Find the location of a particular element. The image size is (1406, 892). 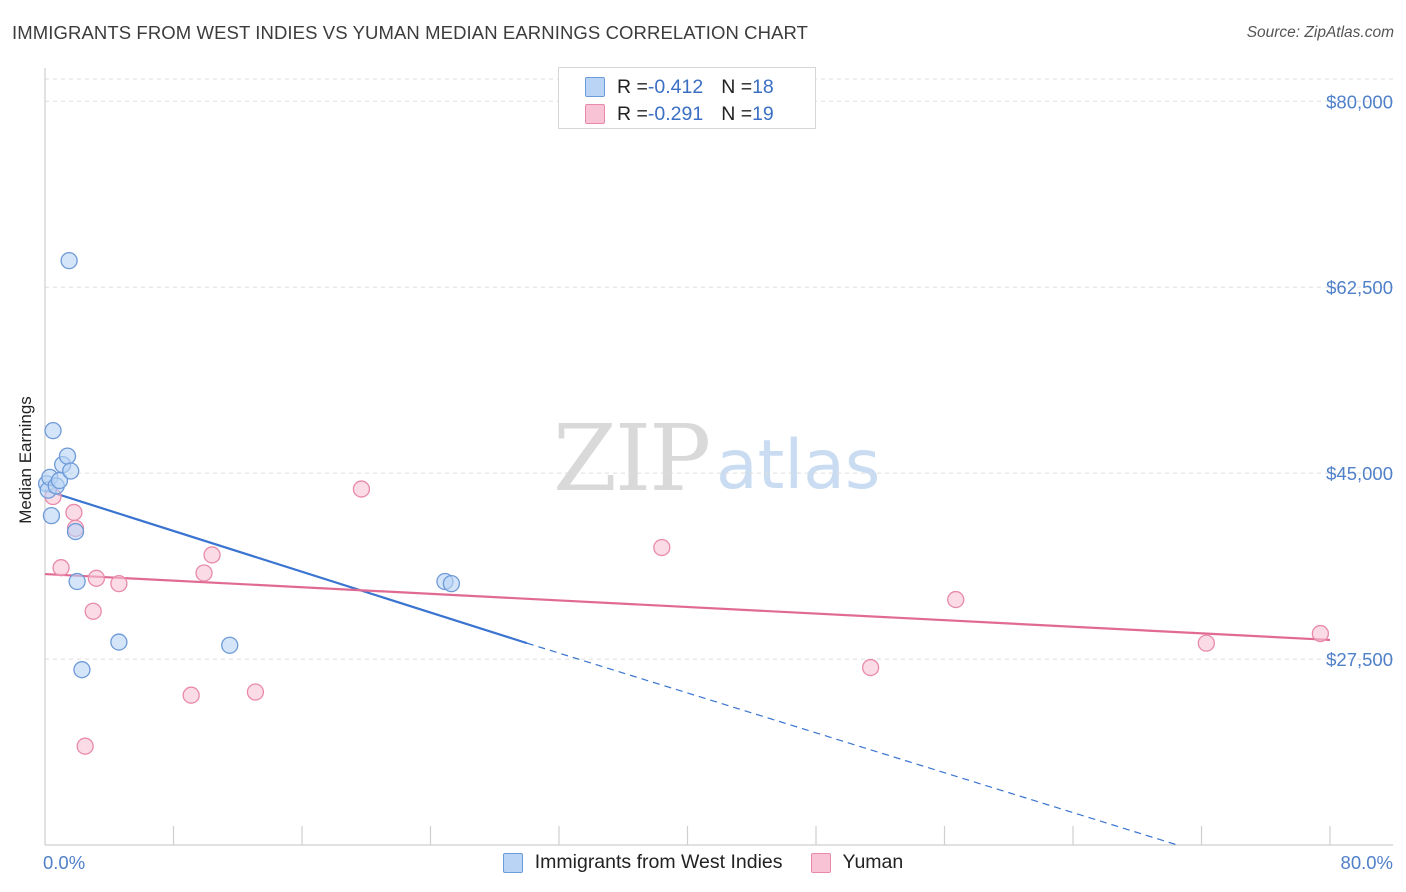

y-tick-label: $45,000 is located at coordinates (1359, 473).